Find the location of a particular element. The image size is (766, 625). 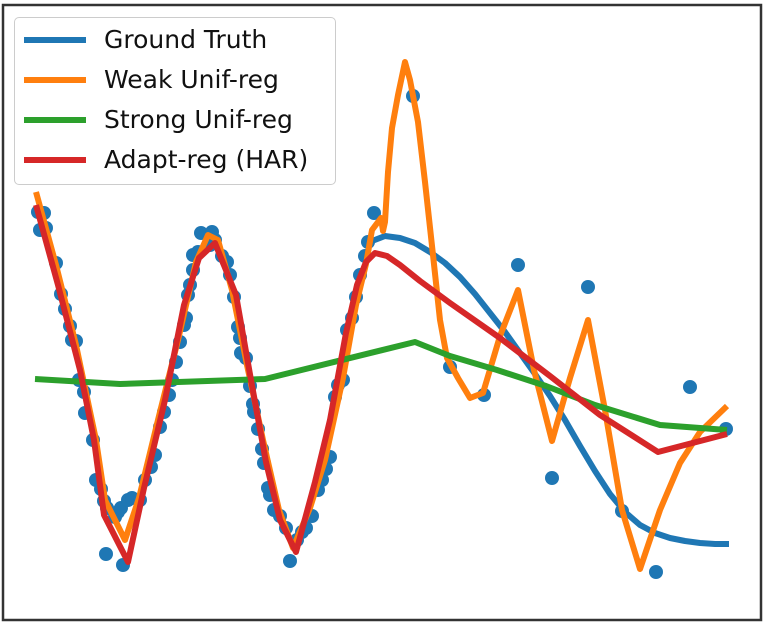

legend-label-ground-truth: Ground Truth is located at coordinates (186, 39).